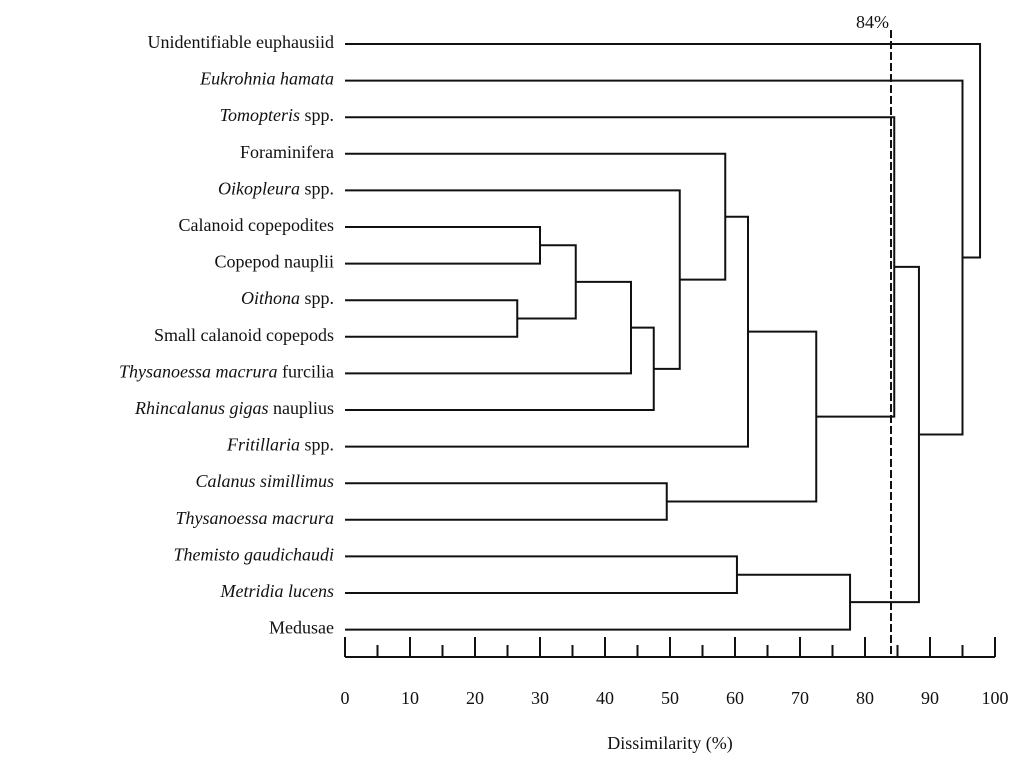  Describe the element at coordinates (270, 298) in the screenshot. I see `leaf-label-part: Oithona` at that location.